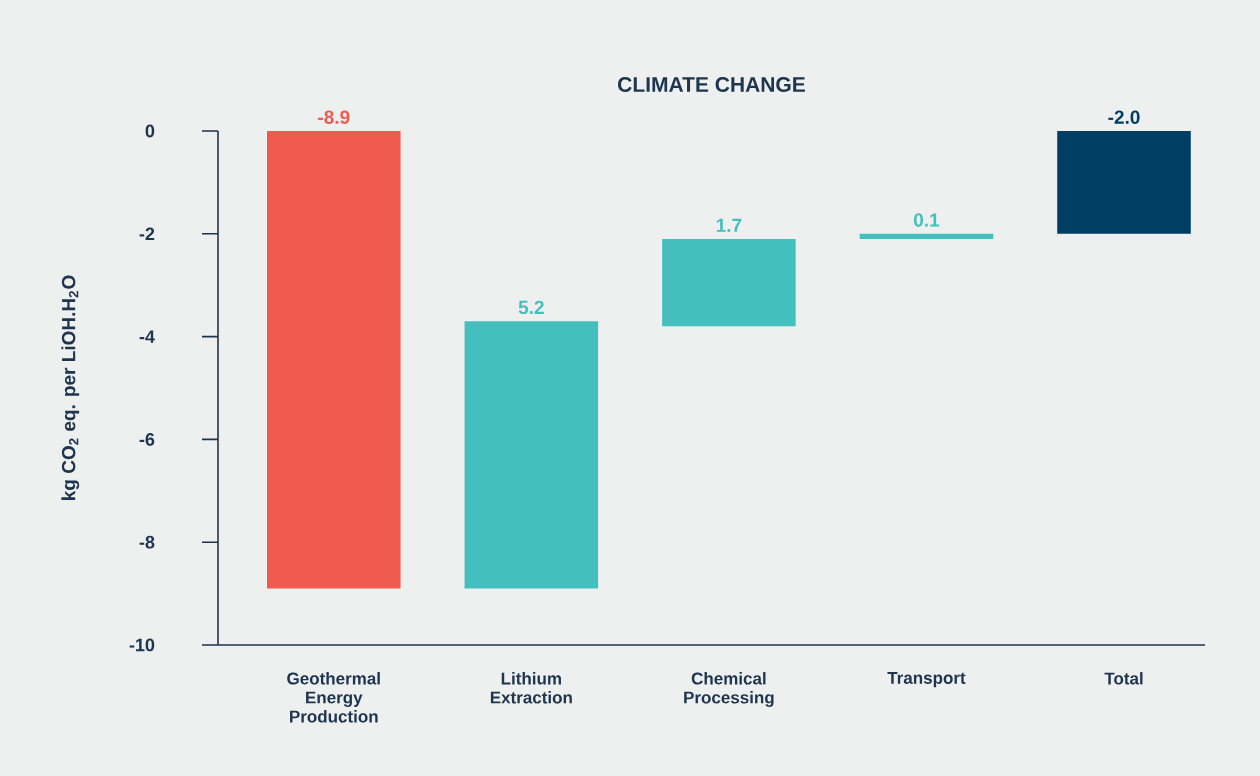  What do you see at coordinates (142, 645) in the screenshot?
I see `y-tick-label: -10` at bounding box center [142, 645].